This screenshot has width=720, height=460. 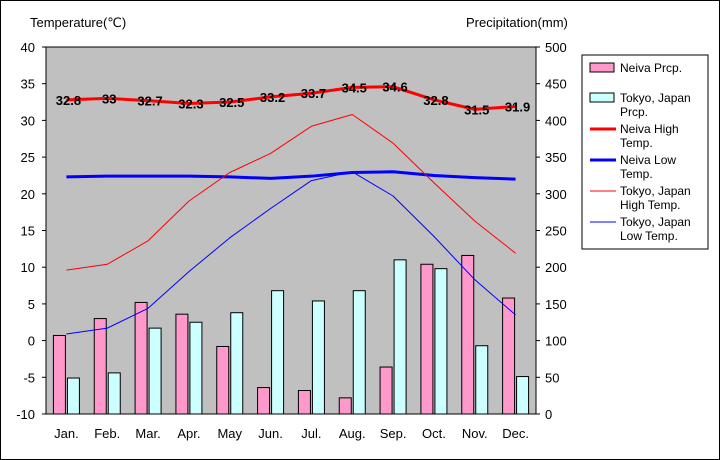 What do you see at coordinates (109, 98) in the screenshot?
I see `data-label-1: 33` at bounding box center [109, 98].